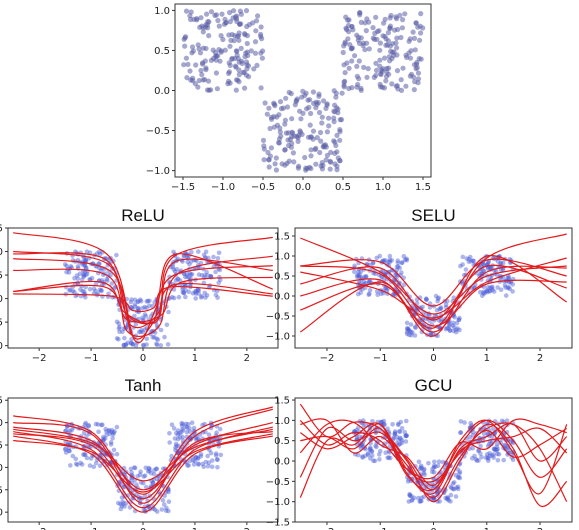 The image size is (579, 530). What do you see at coordinates (263, 187) in the screenshot?
I see `x-tick-label: −0.5` at bounding box center [263, 187].